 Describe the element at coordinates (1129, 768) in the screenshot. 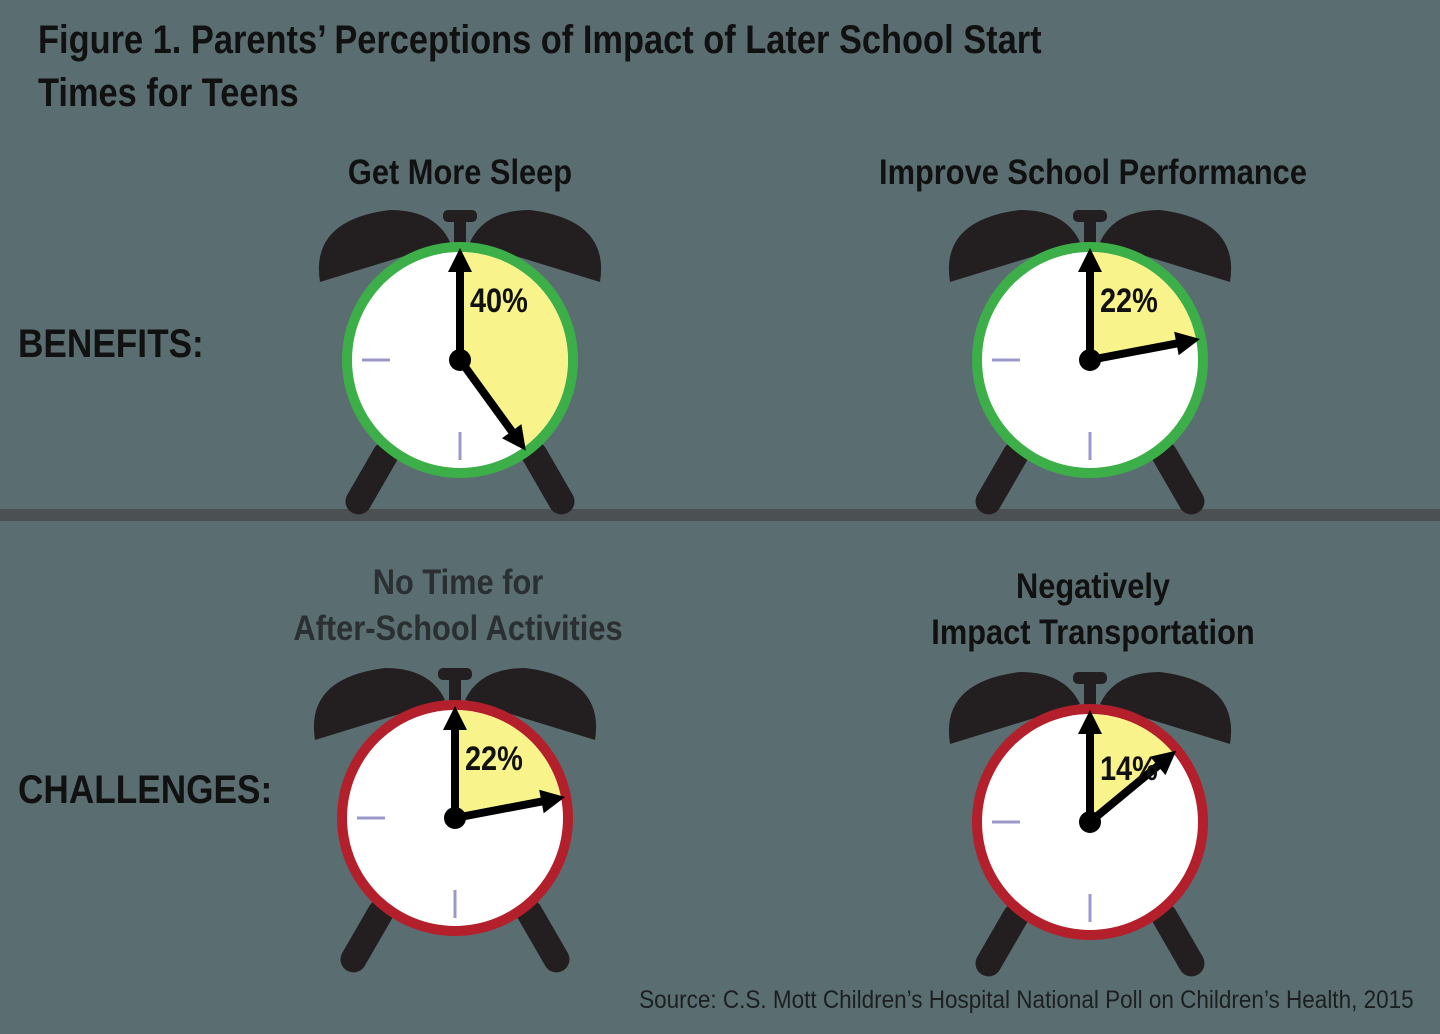

I see `clock-percent-label: 14%` at that location.